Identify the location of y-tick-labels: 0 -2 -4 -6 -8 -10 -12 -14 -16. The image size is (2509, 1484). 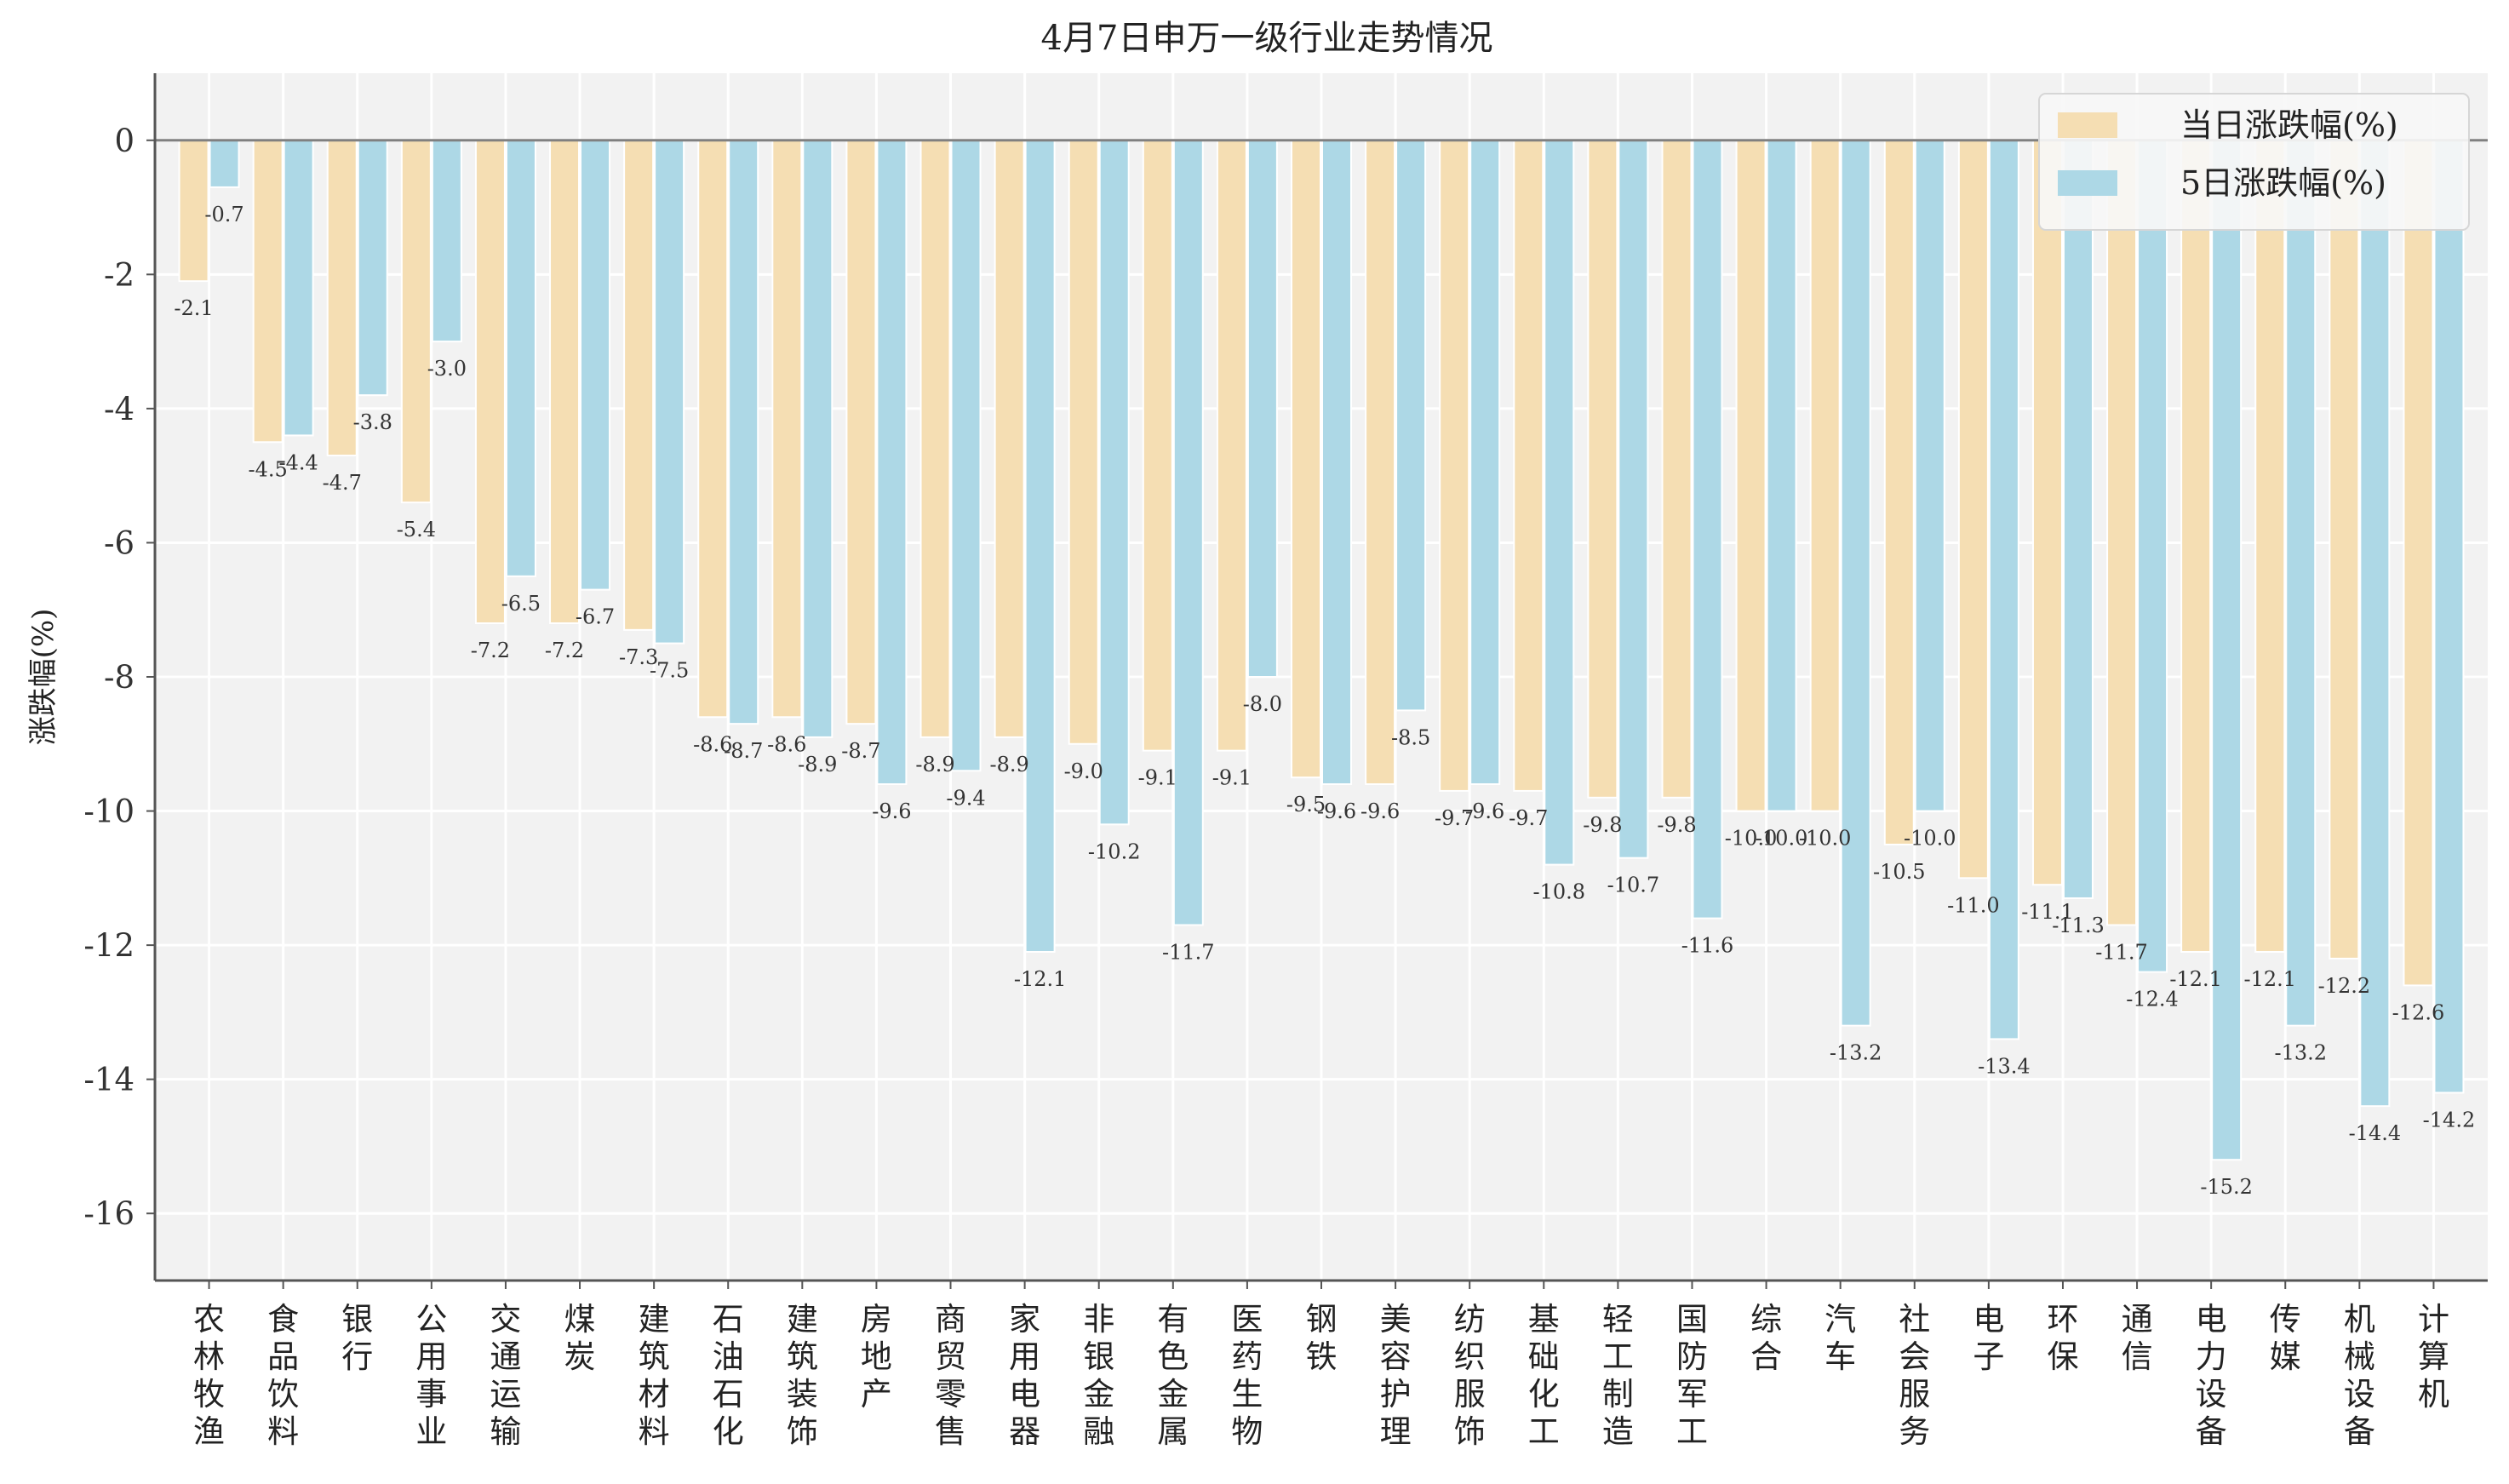
(119, 677).